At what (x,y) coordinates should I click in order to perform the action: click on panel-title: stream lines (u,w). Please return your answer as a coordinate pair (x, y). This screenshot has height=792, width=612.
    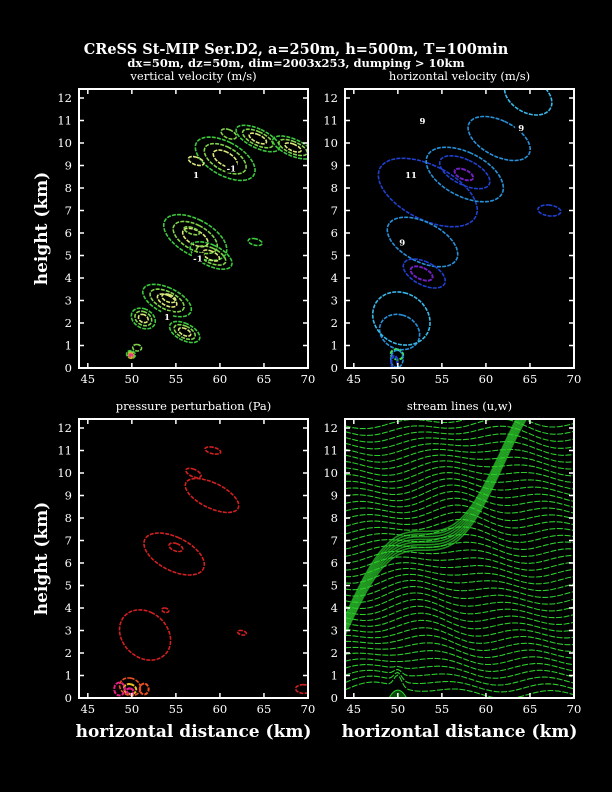
    Looking at the image, I should click on (459, 406).